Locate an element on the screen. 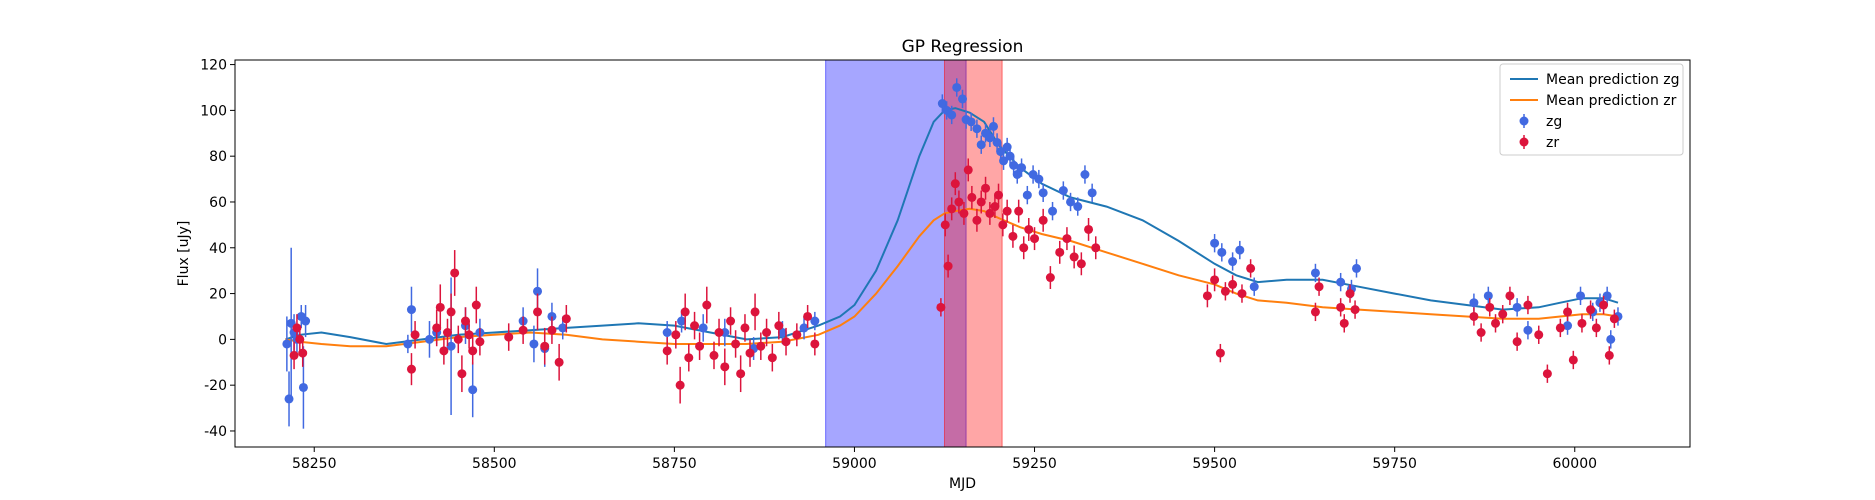 This screenshot has width=1875, height=500. legend: Mean prediction zg Mean prediction zr zg zr is located at coordinates (1591, 109).